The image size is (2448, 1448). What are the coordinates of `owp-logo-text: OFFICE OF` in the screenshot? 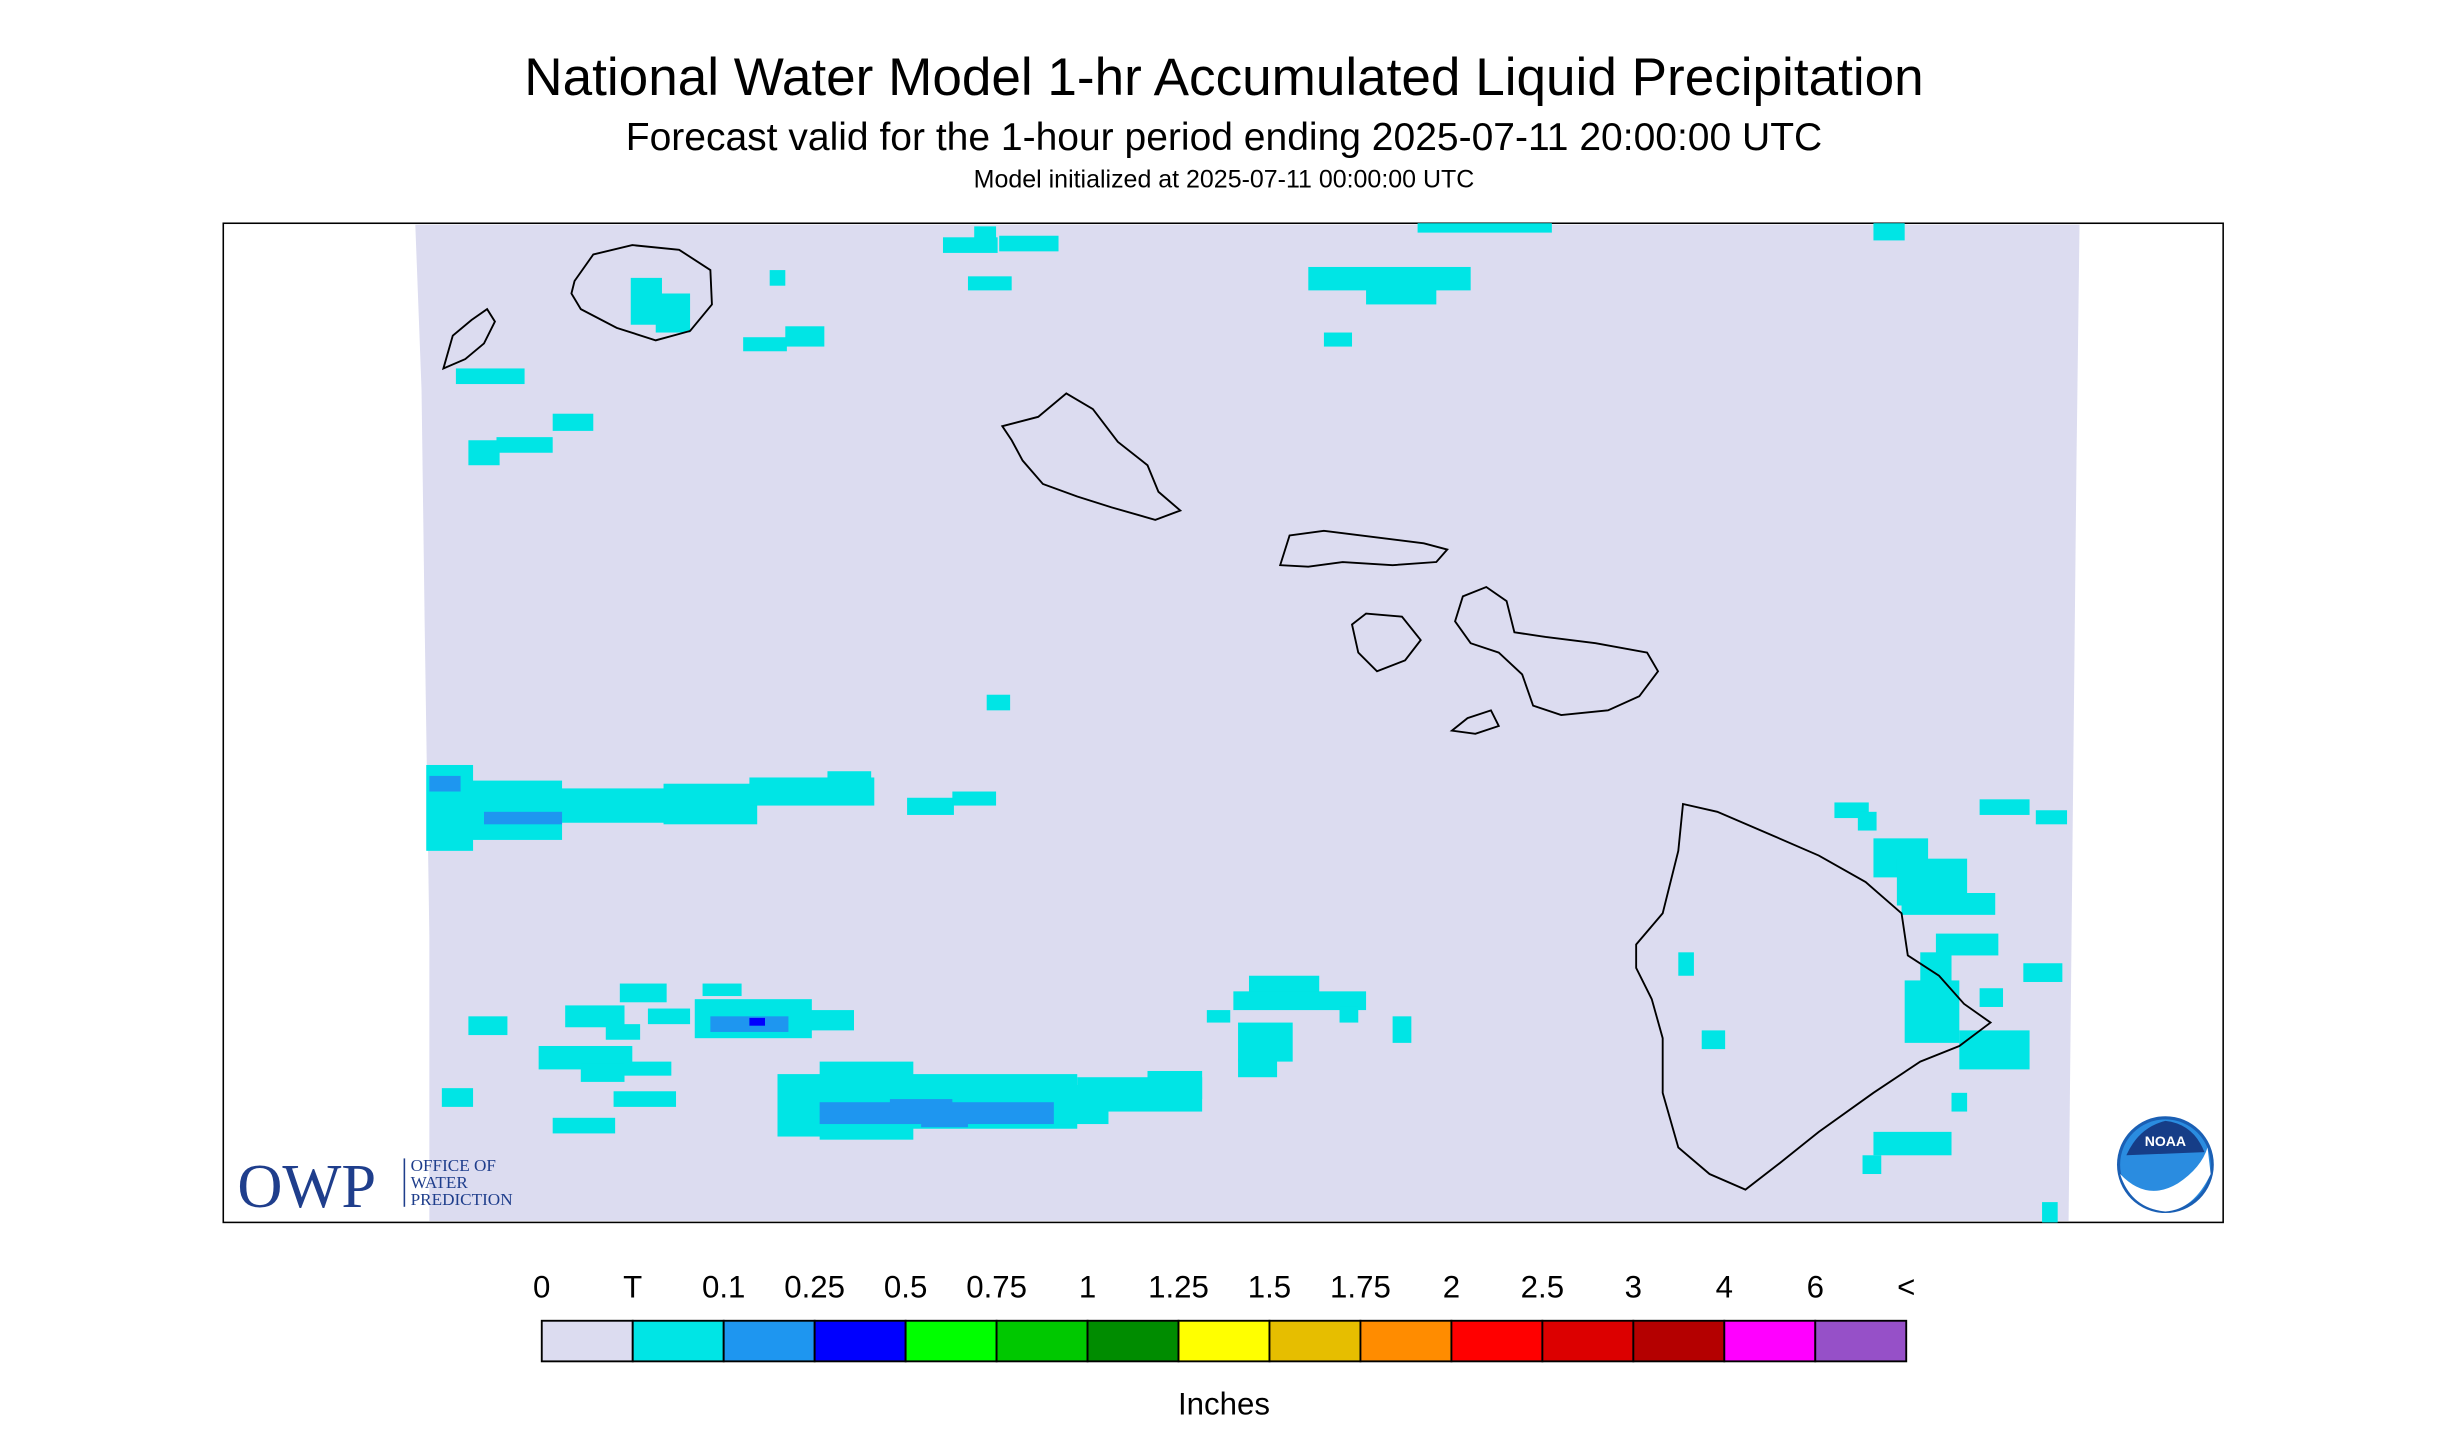 It's located at (453, 1165).